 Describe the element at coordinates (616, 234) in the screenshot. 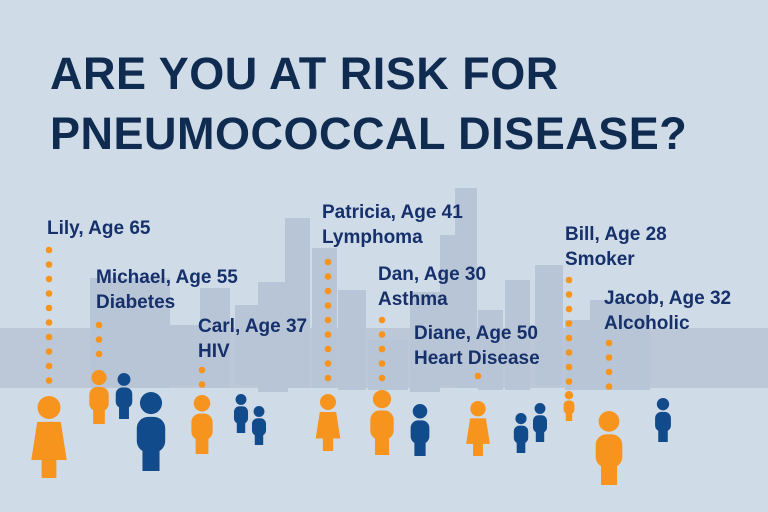

I see `name-age: Bill, Age 28` at that location.